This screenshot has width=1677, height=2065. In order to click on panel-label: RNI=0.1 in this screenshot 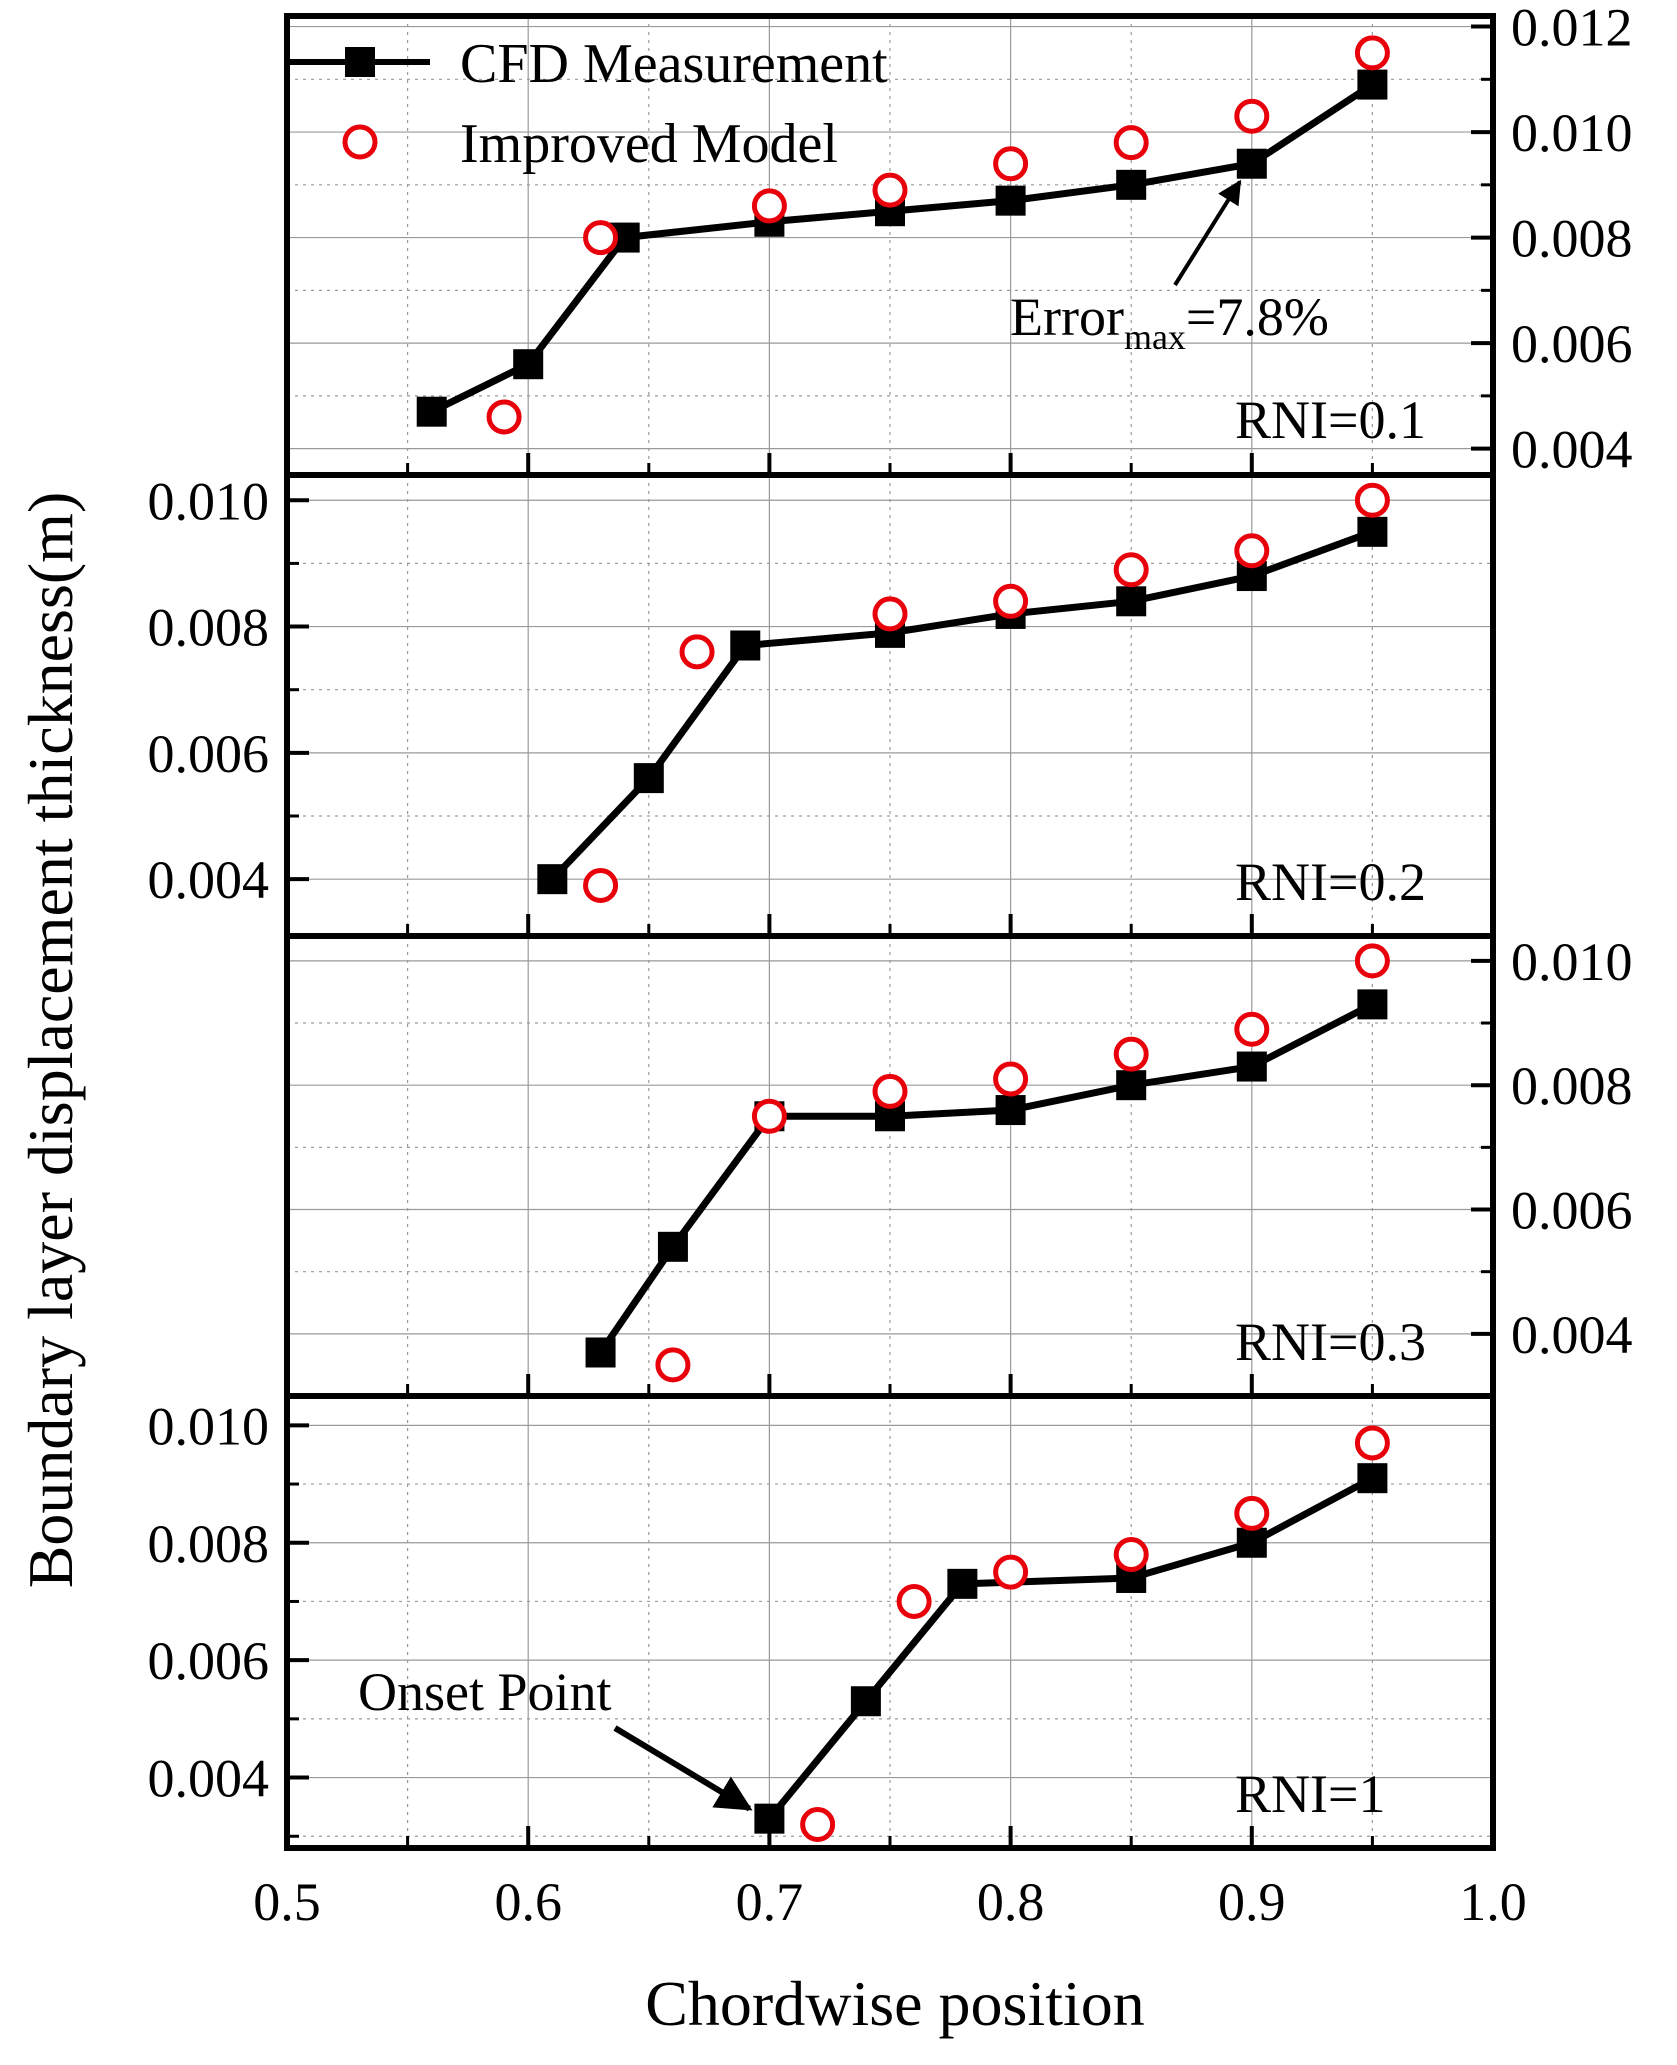, I will do `click(1330, 420)`.